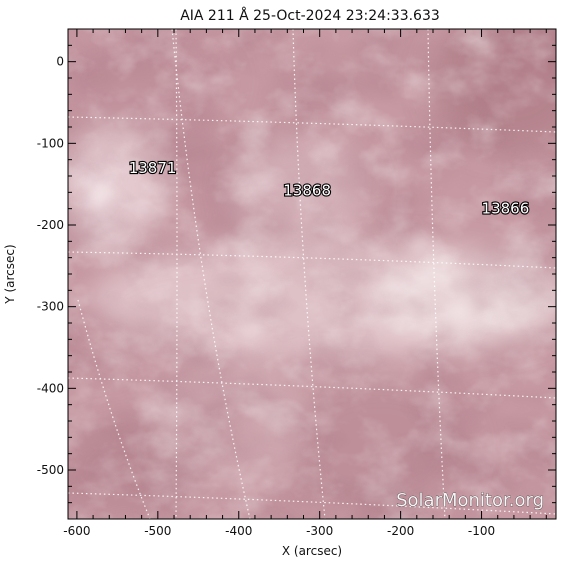  I want to click on solarmonitor-watermark: SolarMonitor.org, so click(470, 500).